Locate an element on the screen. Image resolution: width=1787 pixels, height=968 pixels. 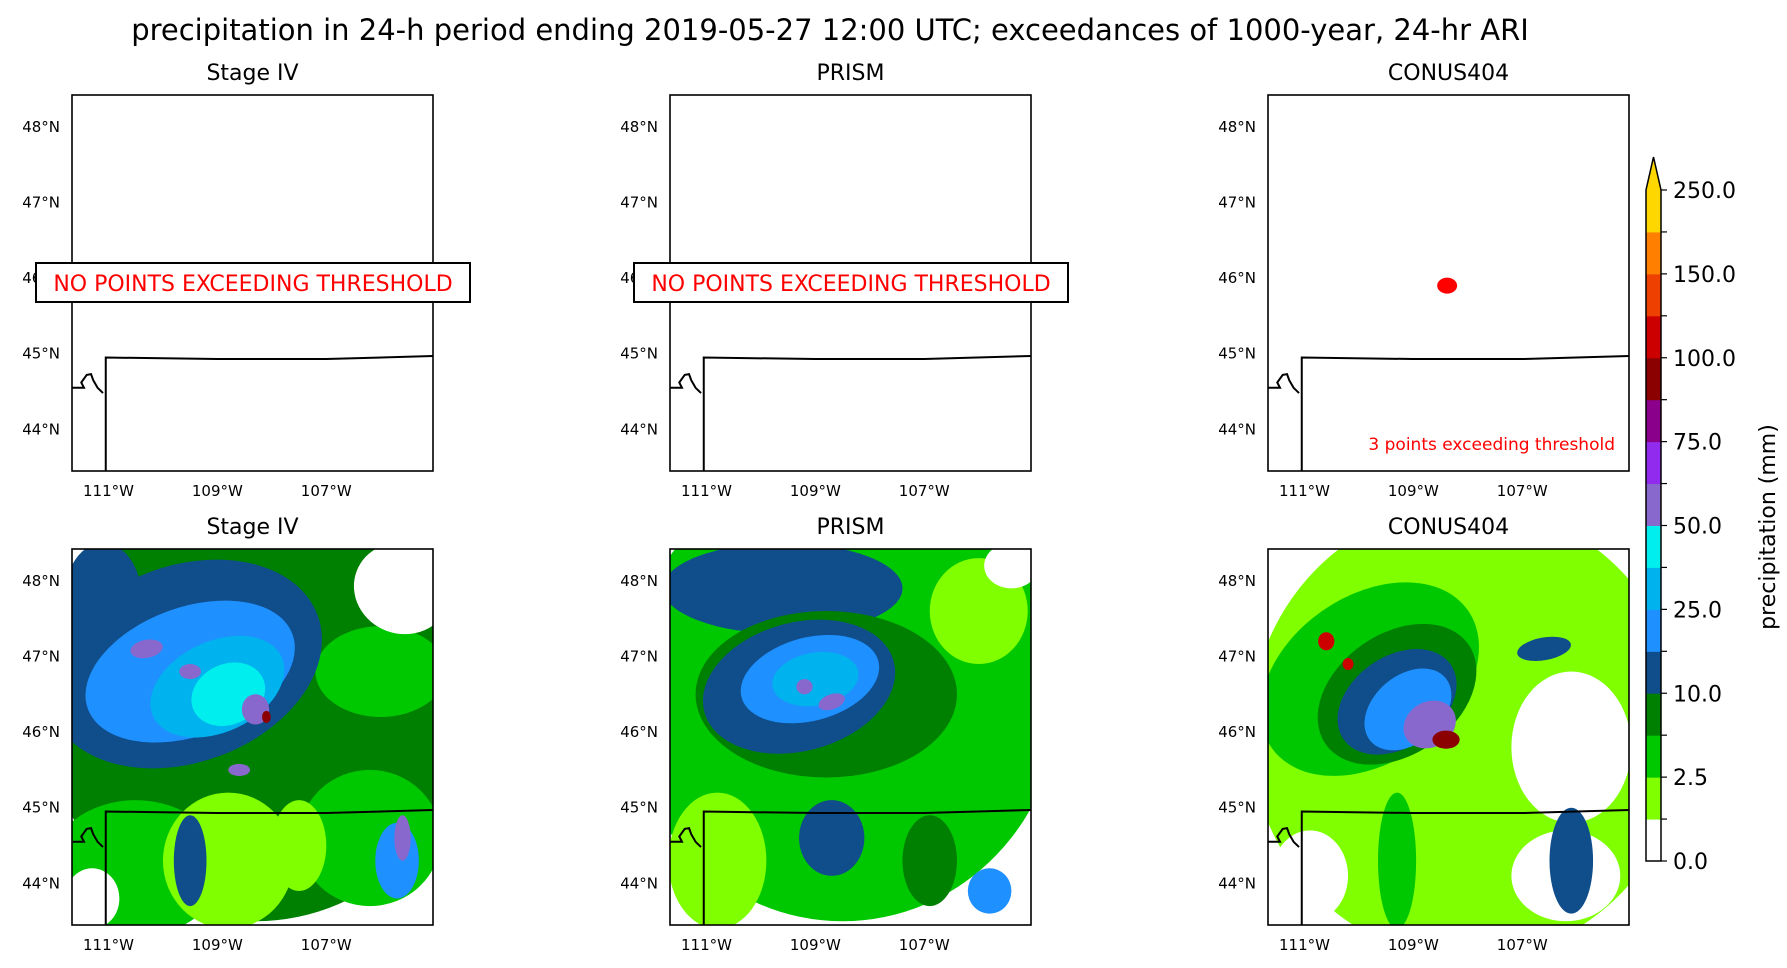
threshold-note: NO POINTS EXCEEDING THRESHOLD is located at coordinates (252, 284).